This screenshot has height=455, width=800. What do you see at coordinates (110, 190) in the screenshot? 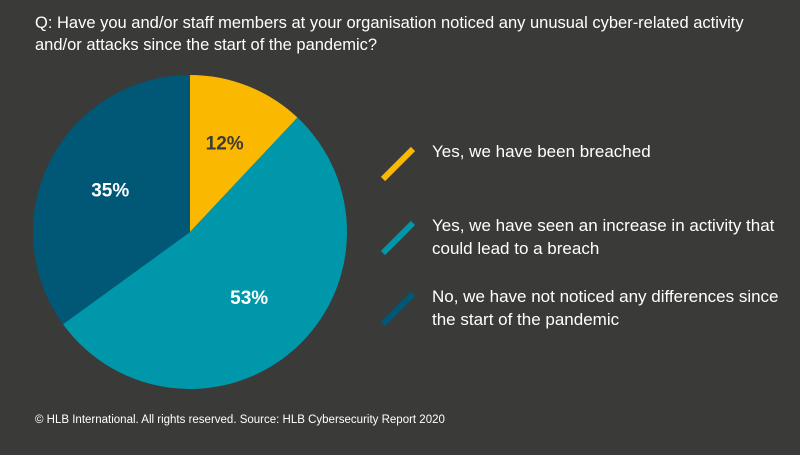
I see `slice-data-label: 35%` at bounding box center [110, 190].